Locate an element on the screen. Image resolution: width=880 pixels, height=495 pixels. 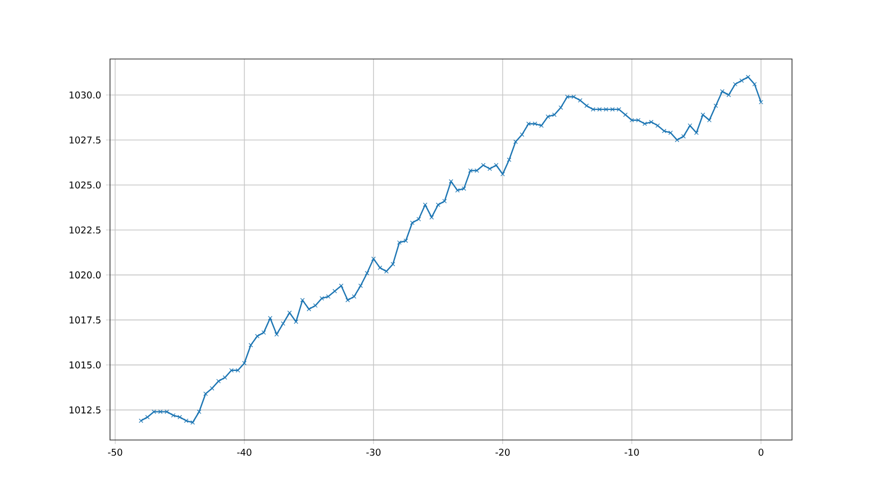
y-tick-label: 1012.5 is located at coordinates (85, 410).